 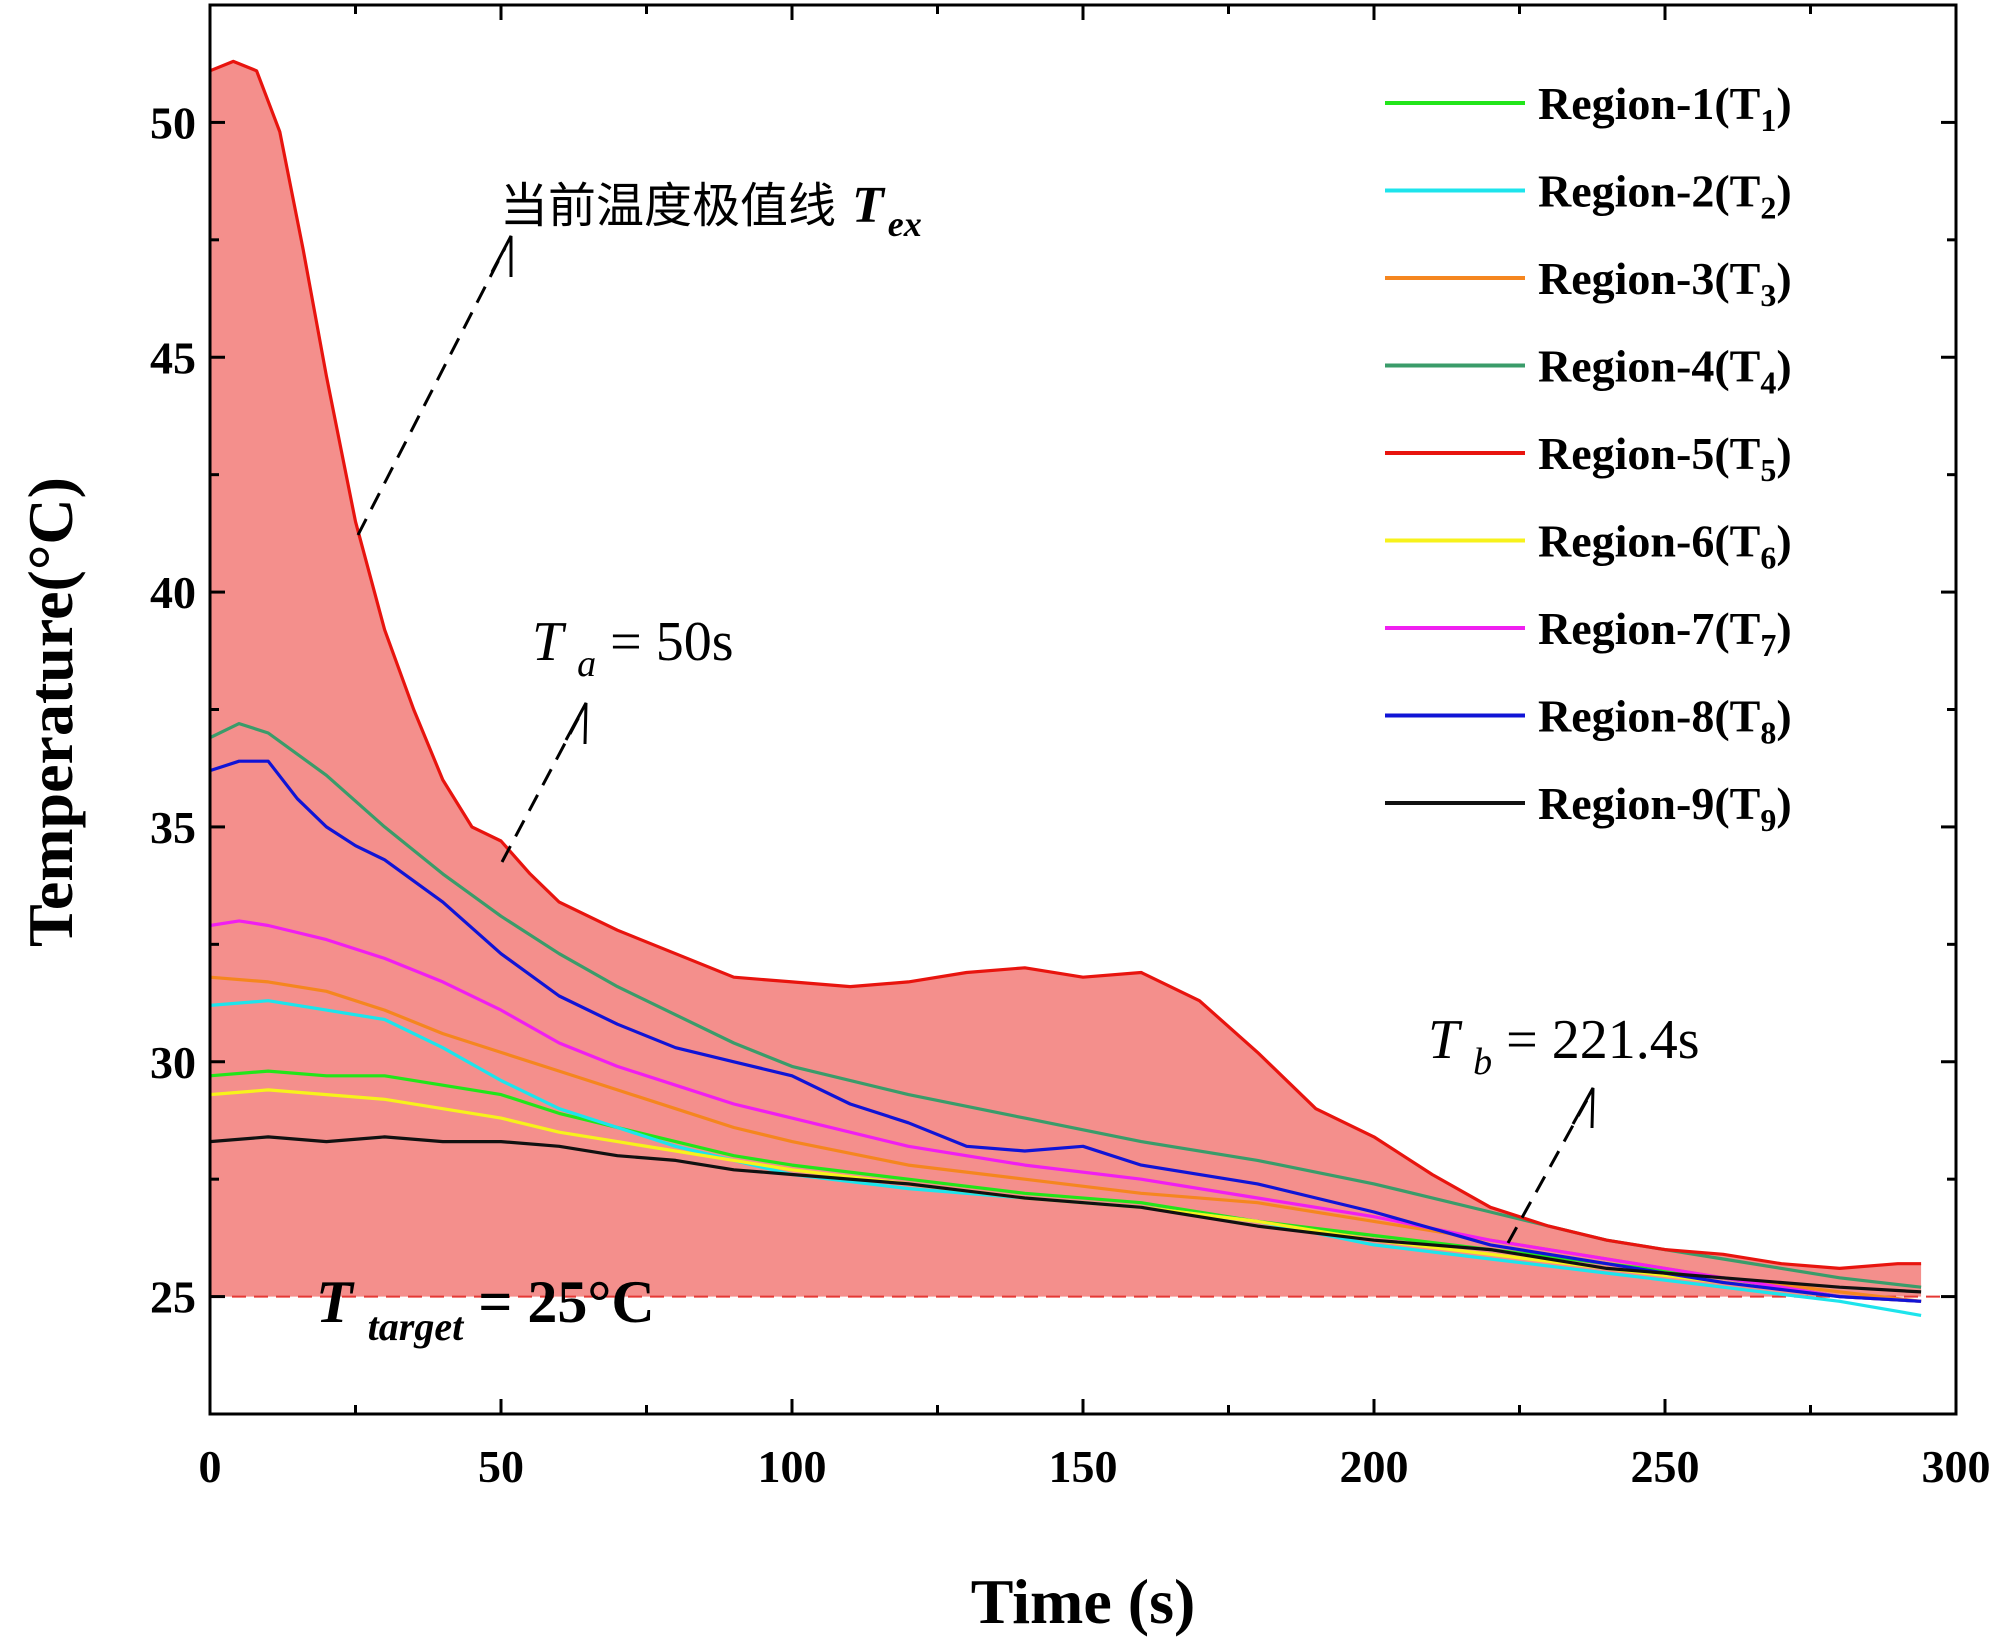 I want to click on annotation-ttarget-symbol: T, so click(x=335, y=1302).